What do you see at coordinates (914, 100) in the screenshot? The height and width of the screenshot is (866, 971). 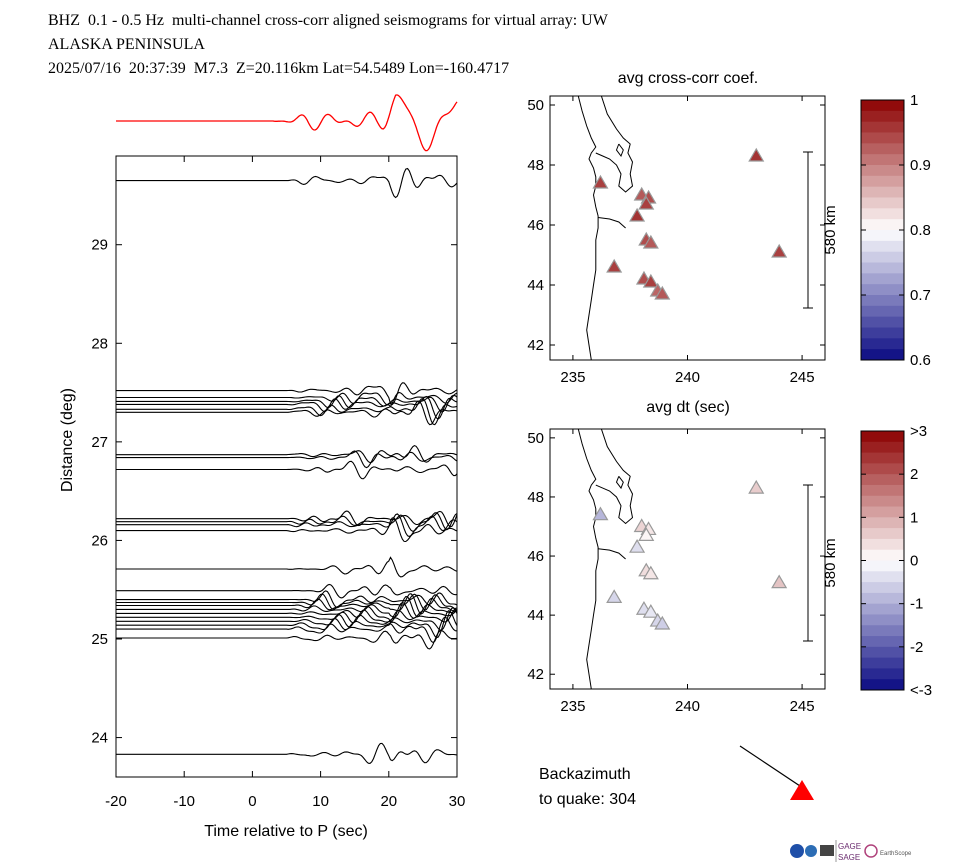 I see `colorbar-tick-label: 1` at bounding box center [914, 100].